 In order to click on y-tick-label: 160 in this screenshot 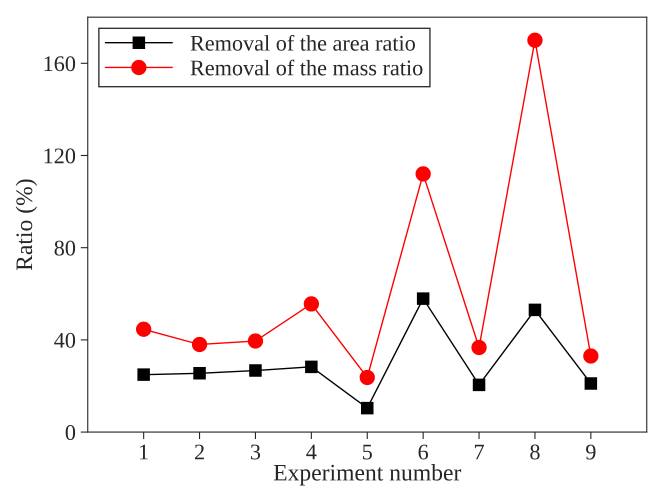, I will do `click(60, 64)`.